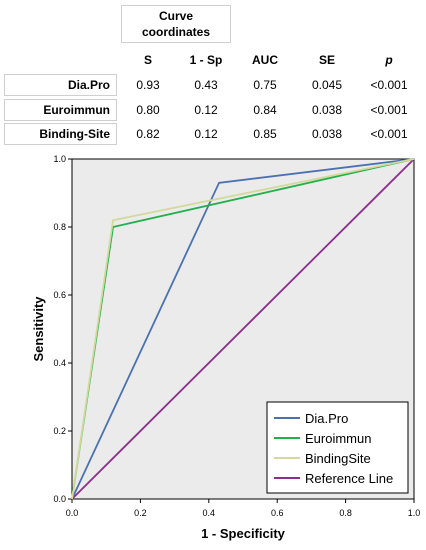  What do you see at coordinates (349, 478) in the screenshot?
I see `legend-label-reference-line: Reference Line` at bounding box center [349, 478].